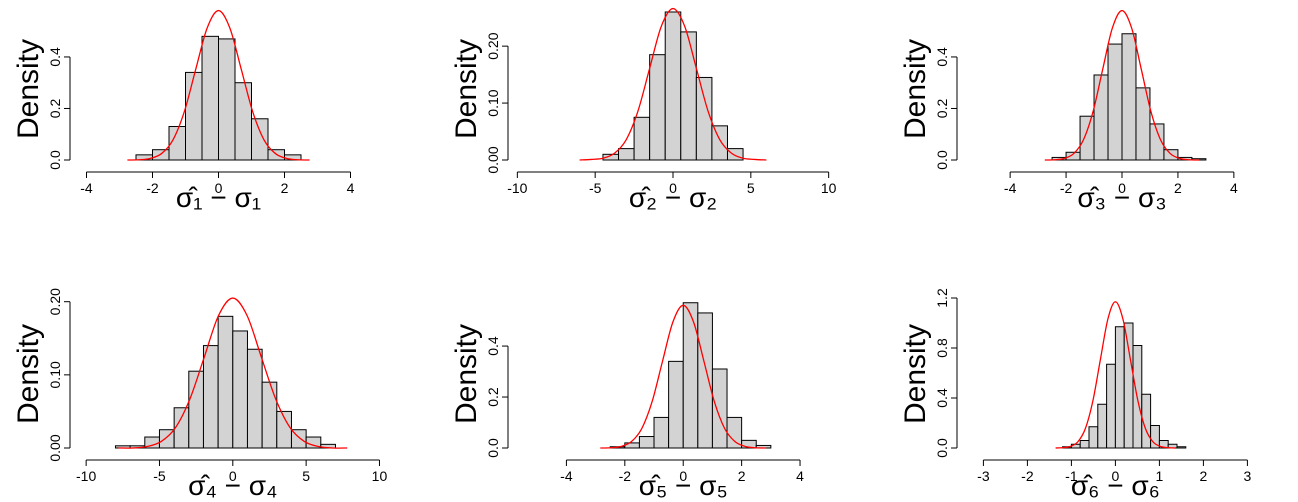 The height and width of the screenshot is (502, 1298). Describe the element at coordinates (683, 485) in the screenshot. I see `x-axis-label: σ̂₅ − σ₅` at that location.